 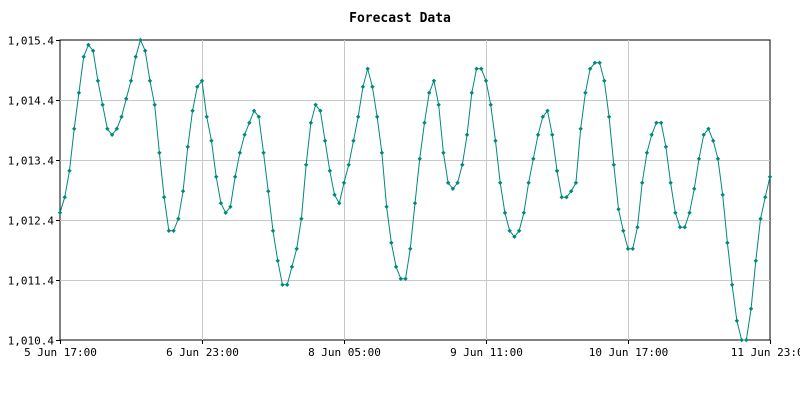 I want to click on x-tick-label: 6 Jun 23:00, so click(x=202, y=352).